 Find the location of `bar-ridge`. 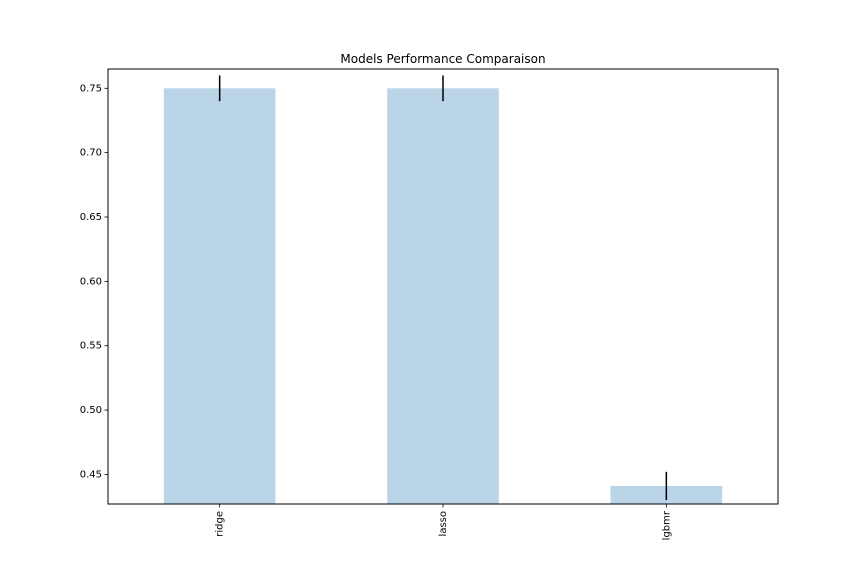

bar-ridge is located at coordinates (219, 296).